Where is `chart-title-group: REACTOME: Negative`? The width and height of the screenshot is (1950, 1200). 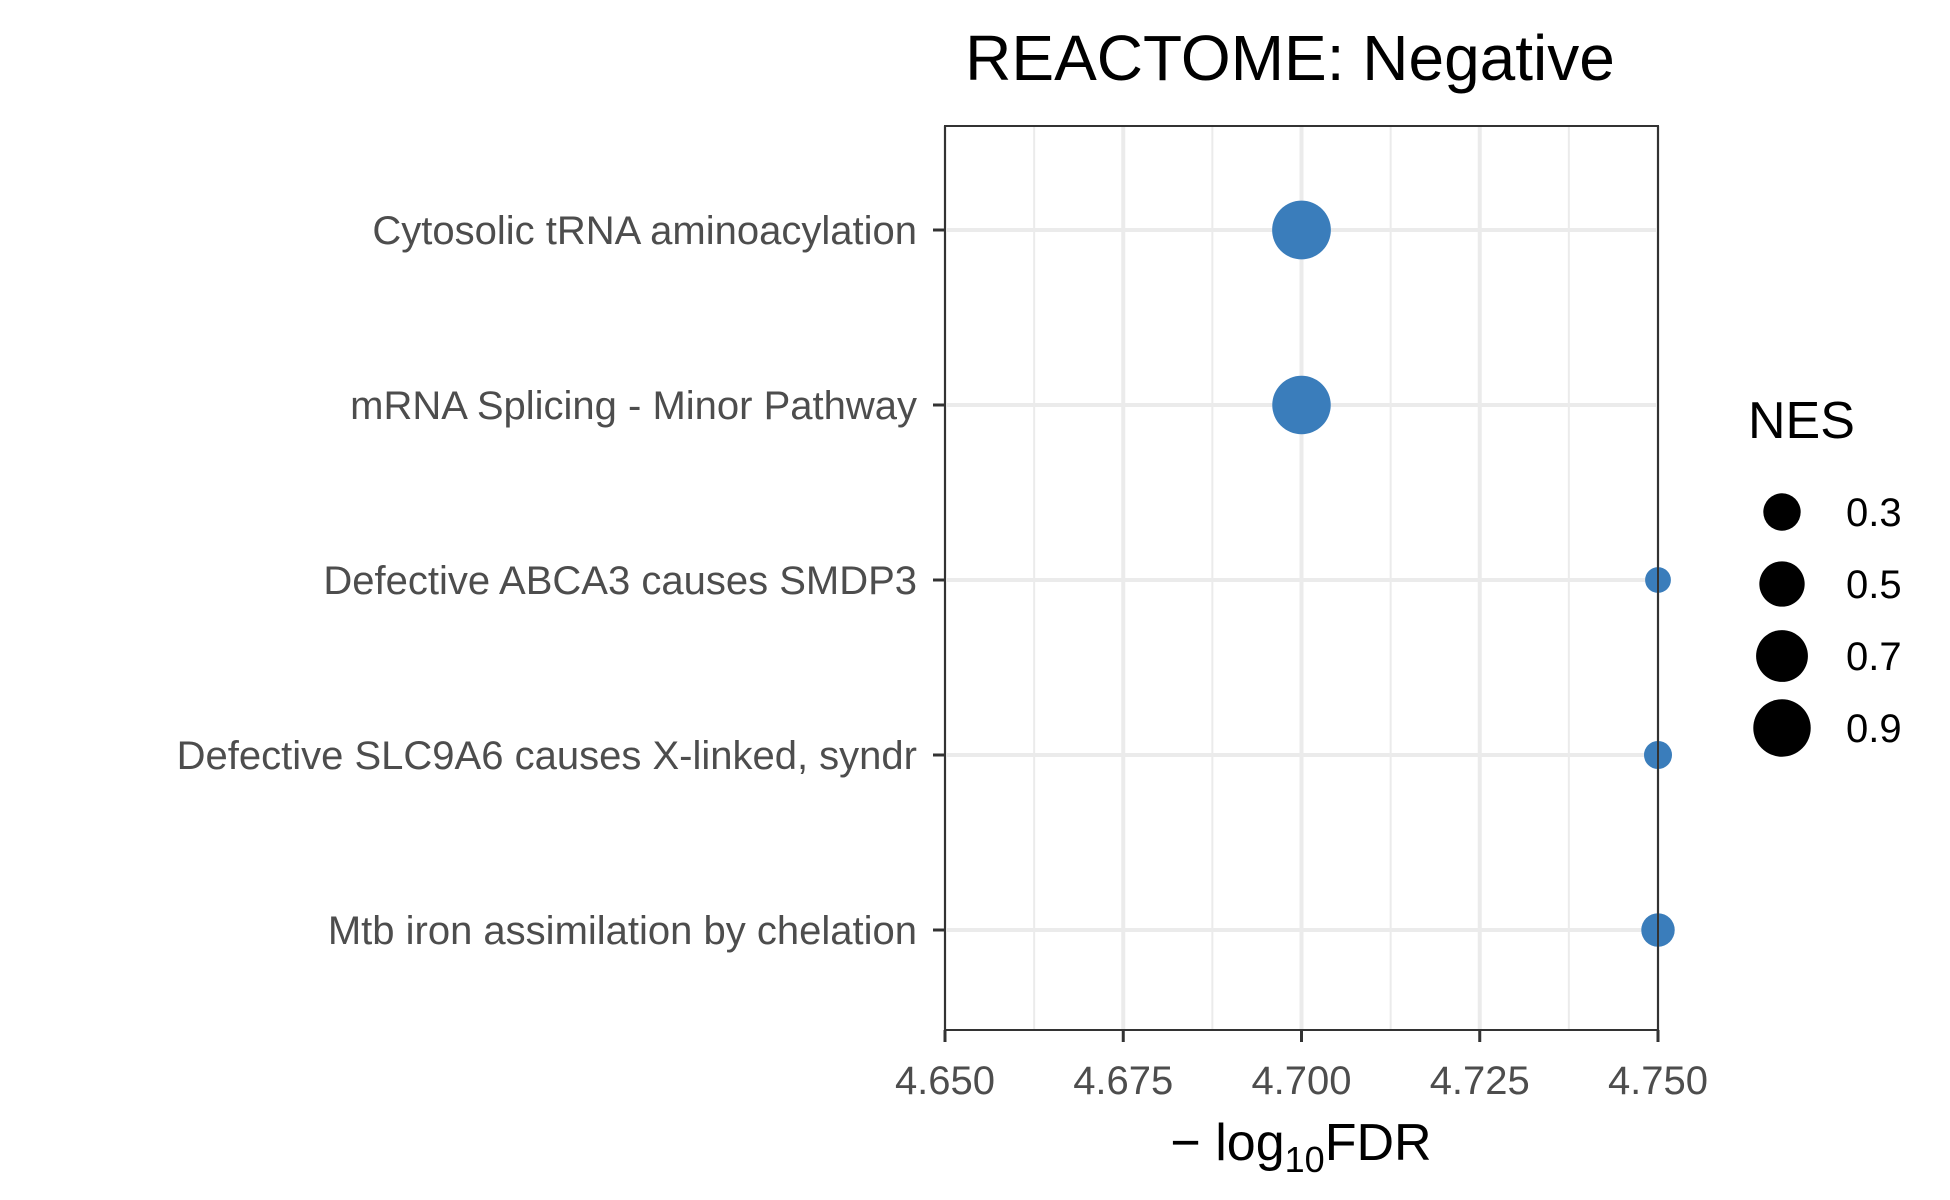
chart-title-group: REACTOME: Negative is located at coordinates (1290, 58).